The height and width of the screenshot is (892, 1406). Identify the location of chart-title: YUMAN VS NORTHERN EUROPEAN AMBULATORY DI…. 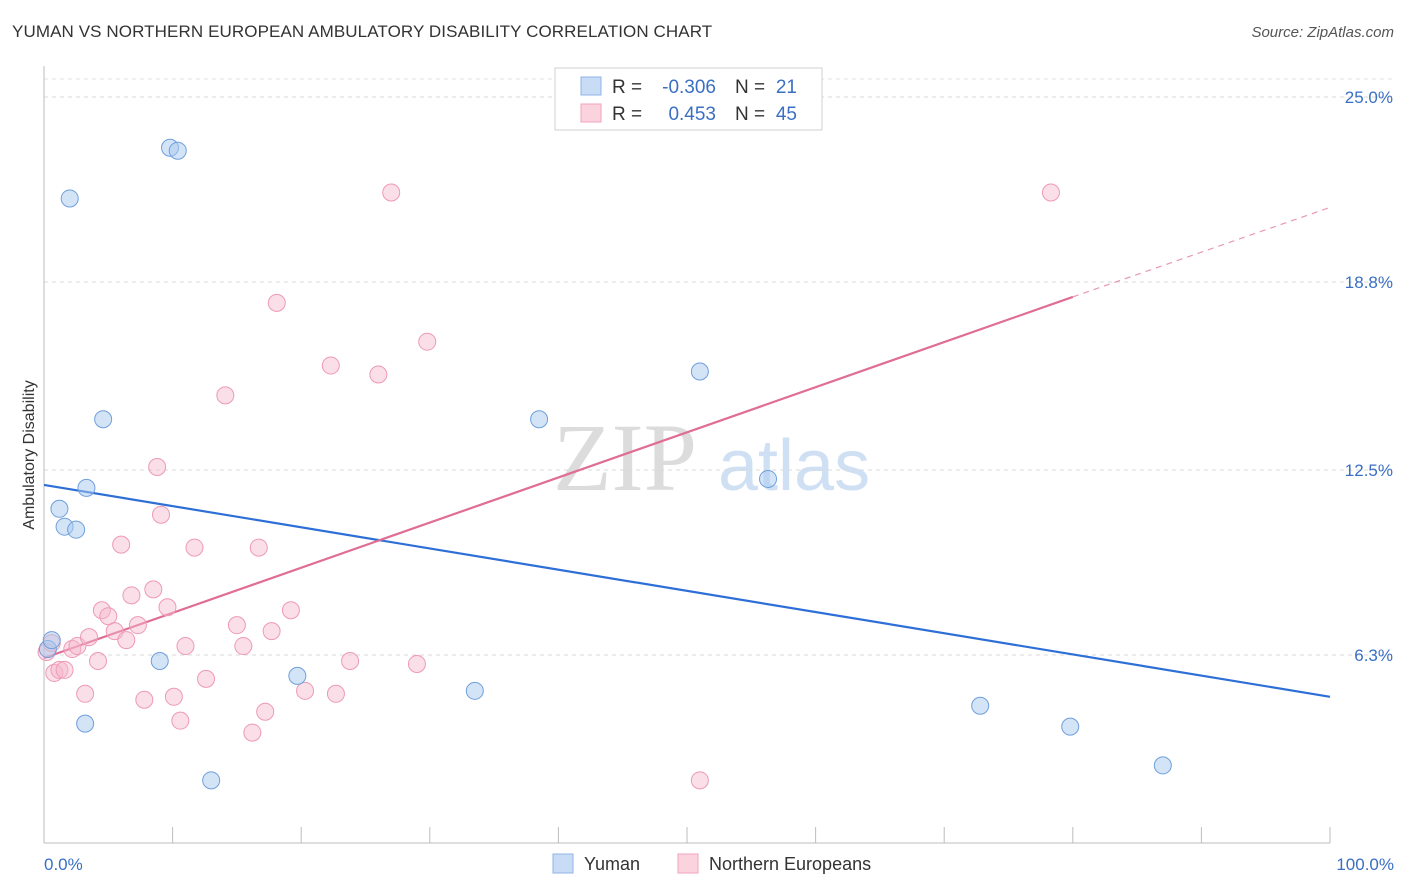
(362, 31).